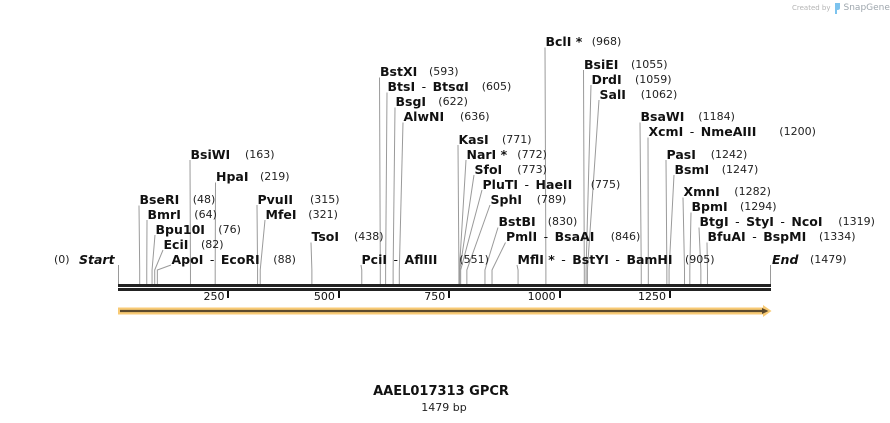 The width and height of the screenshot is (890, 423). Describe the element at coordinates (215, 259) in the screenshot. I see `site-label-apoi-ecori: ApoI - EcoRI` at that location.